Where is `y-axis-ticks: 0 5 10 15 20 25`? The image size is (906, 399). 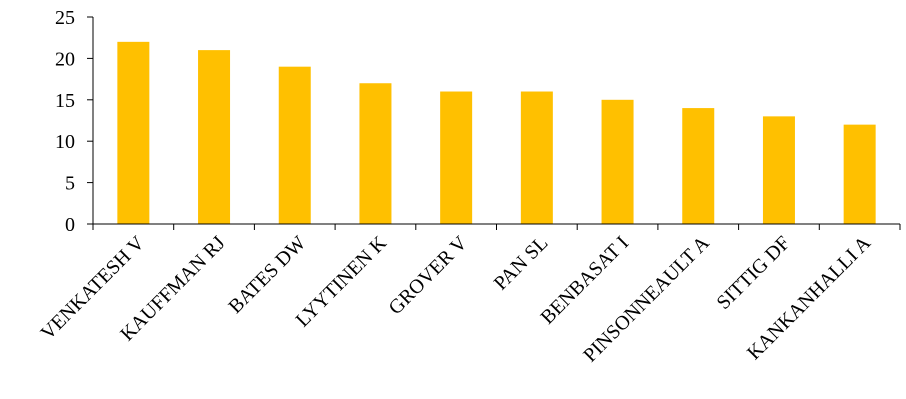 y-axis-ticks: 0 5 10 15 20 25 is located at coordinates (74, 121).